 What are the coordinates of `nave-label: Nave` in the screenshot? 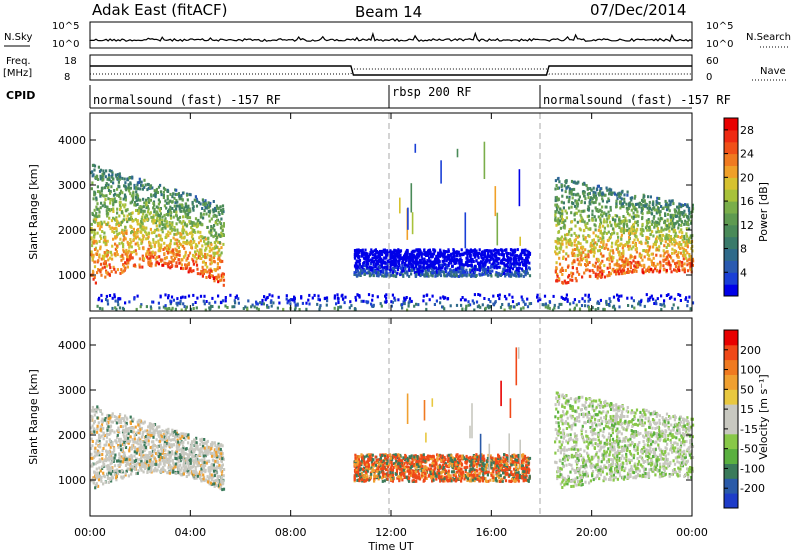 It's located at (773, 71).